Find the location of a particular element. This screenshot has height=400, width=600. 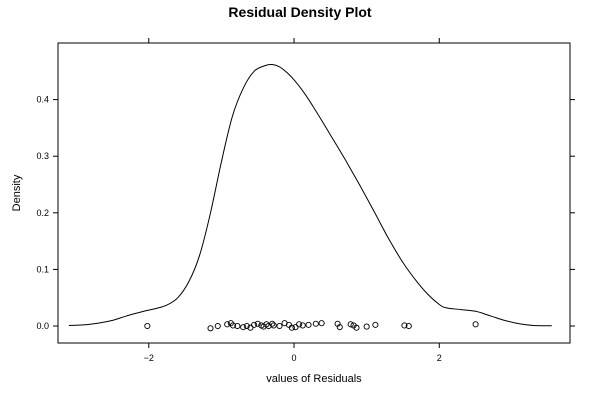

x-tick-label: 0 is located at coordinates (294, 358).